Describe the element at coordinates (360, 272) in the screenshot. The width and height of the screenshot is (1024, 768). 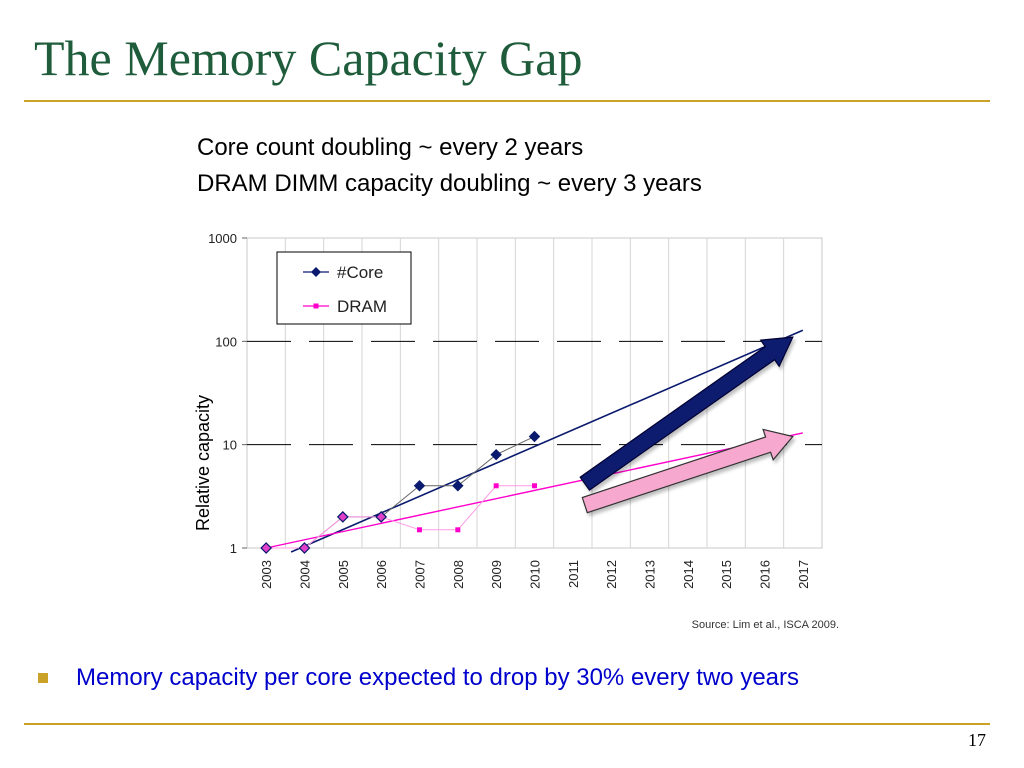
I see `legend-label-core: #Core` at that location.